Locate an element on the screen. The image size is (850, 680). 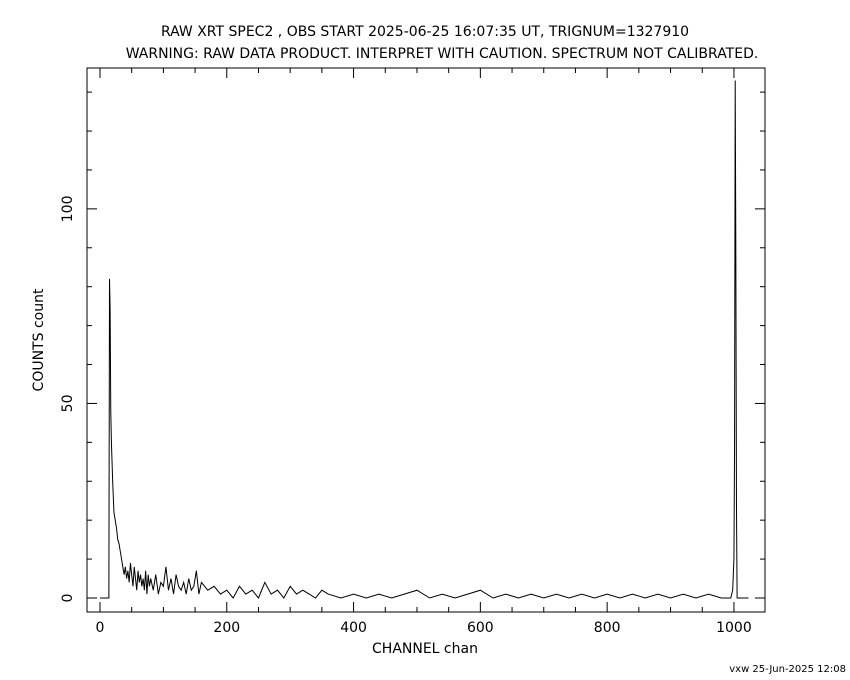
x-tick-label: 1000 is located at coordinates (734, 628).